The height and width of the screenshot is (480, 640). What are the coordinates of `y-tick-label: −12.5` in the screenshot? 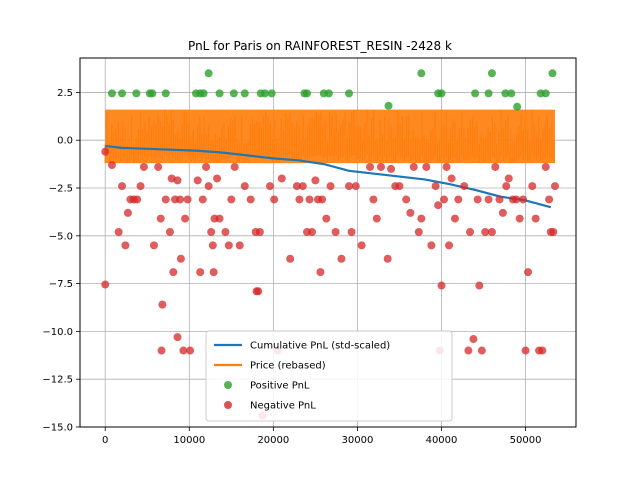 It's located at (57, 380).